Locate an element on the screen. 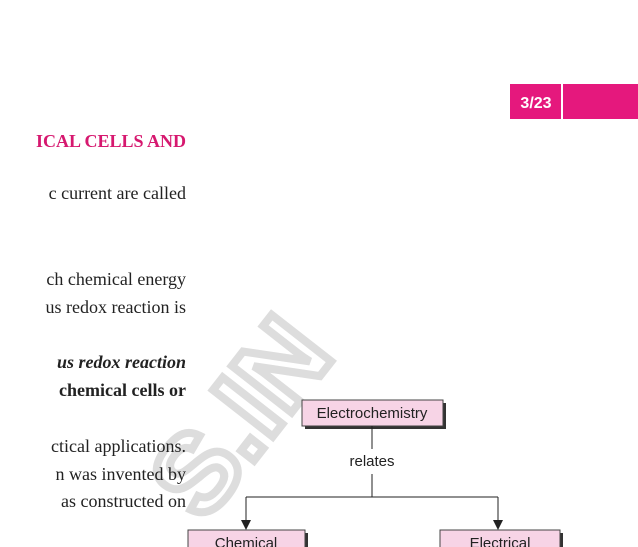 The height and width of the screenshot is (547, 638). text-line: ctical applications. is located at coordinates (118, 446).